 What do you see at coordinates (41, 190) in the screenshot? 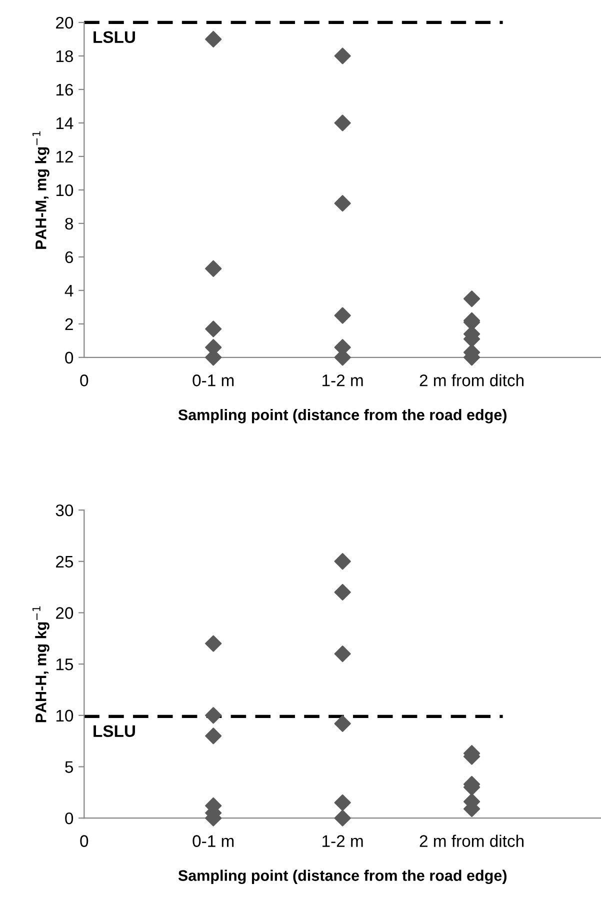
I see `y-axis-title: PAH-M, mg kg$^{−1}$` at bounding box center [41, 190].